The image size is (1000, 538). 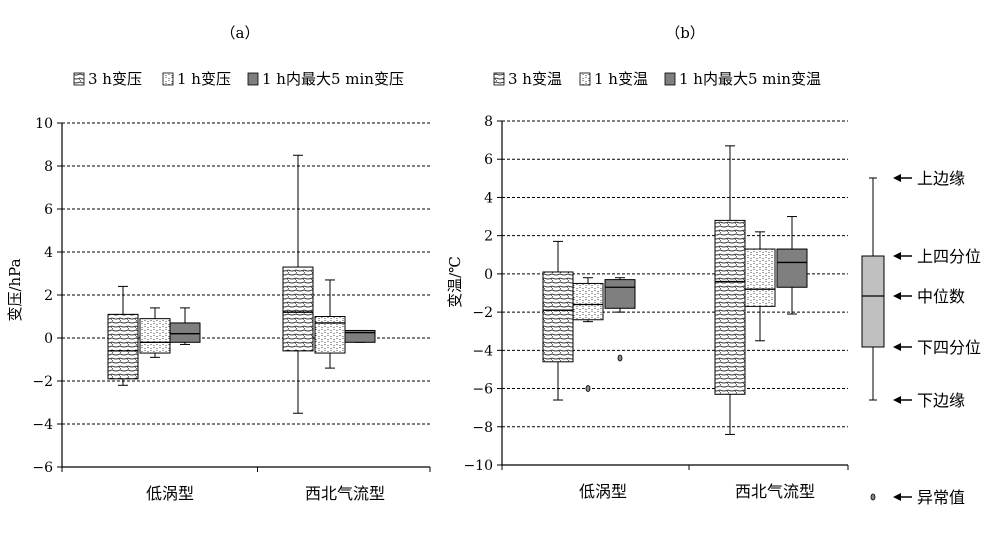 I want to click on key-label: 中位数, so click(x=941, y=296).